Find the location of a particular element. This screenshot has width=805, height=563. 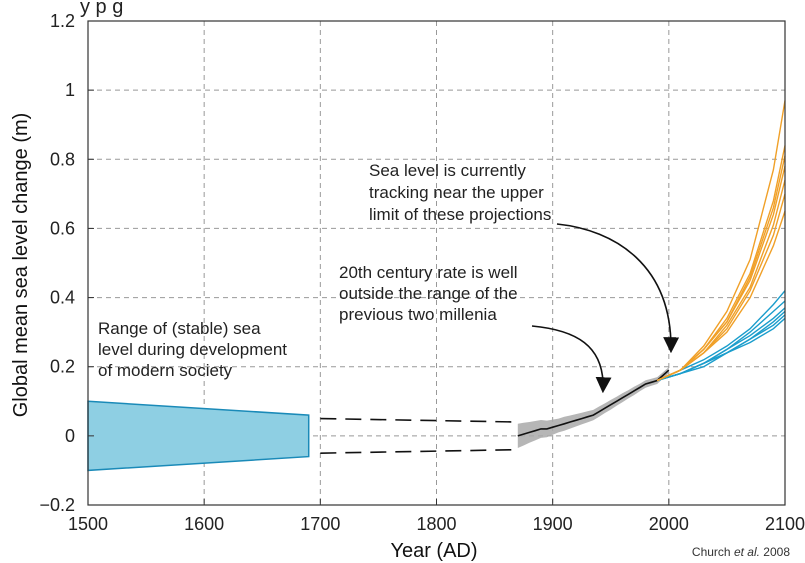

top-partial-text: y p g is located at coordinates (101, 9).